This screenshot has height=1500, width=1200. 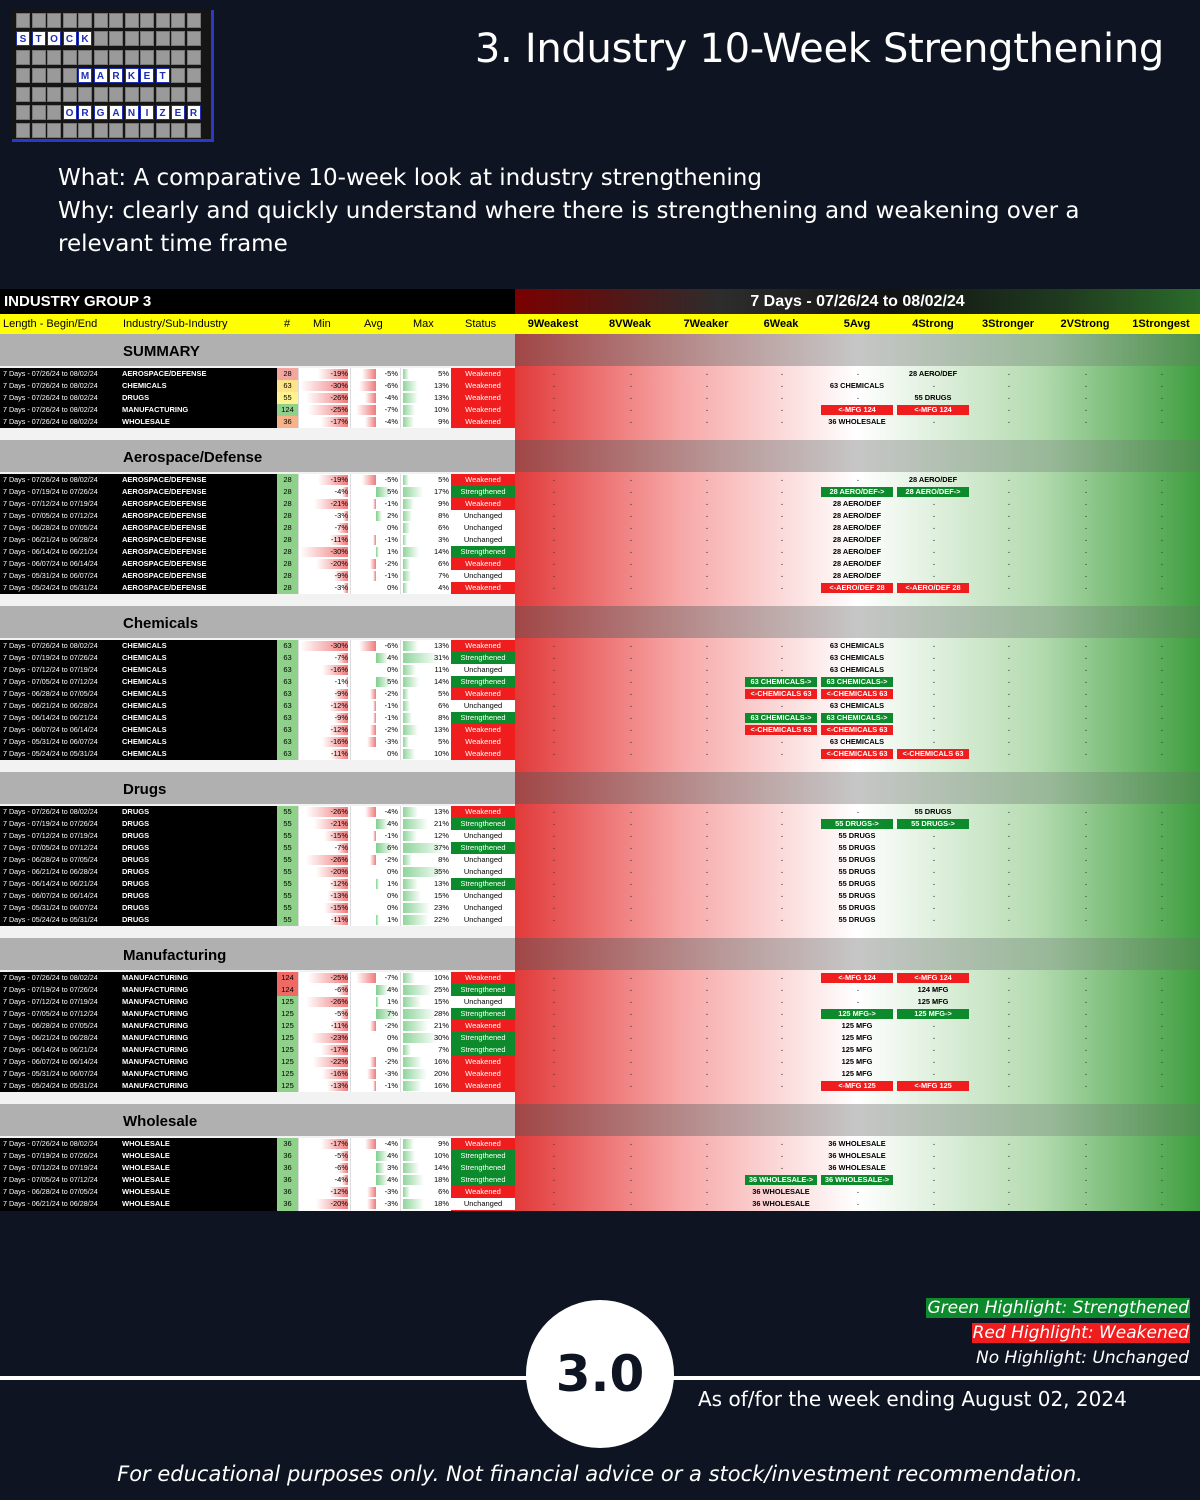 I want to click on count-cell: 125, so click(x=287, y=1038).